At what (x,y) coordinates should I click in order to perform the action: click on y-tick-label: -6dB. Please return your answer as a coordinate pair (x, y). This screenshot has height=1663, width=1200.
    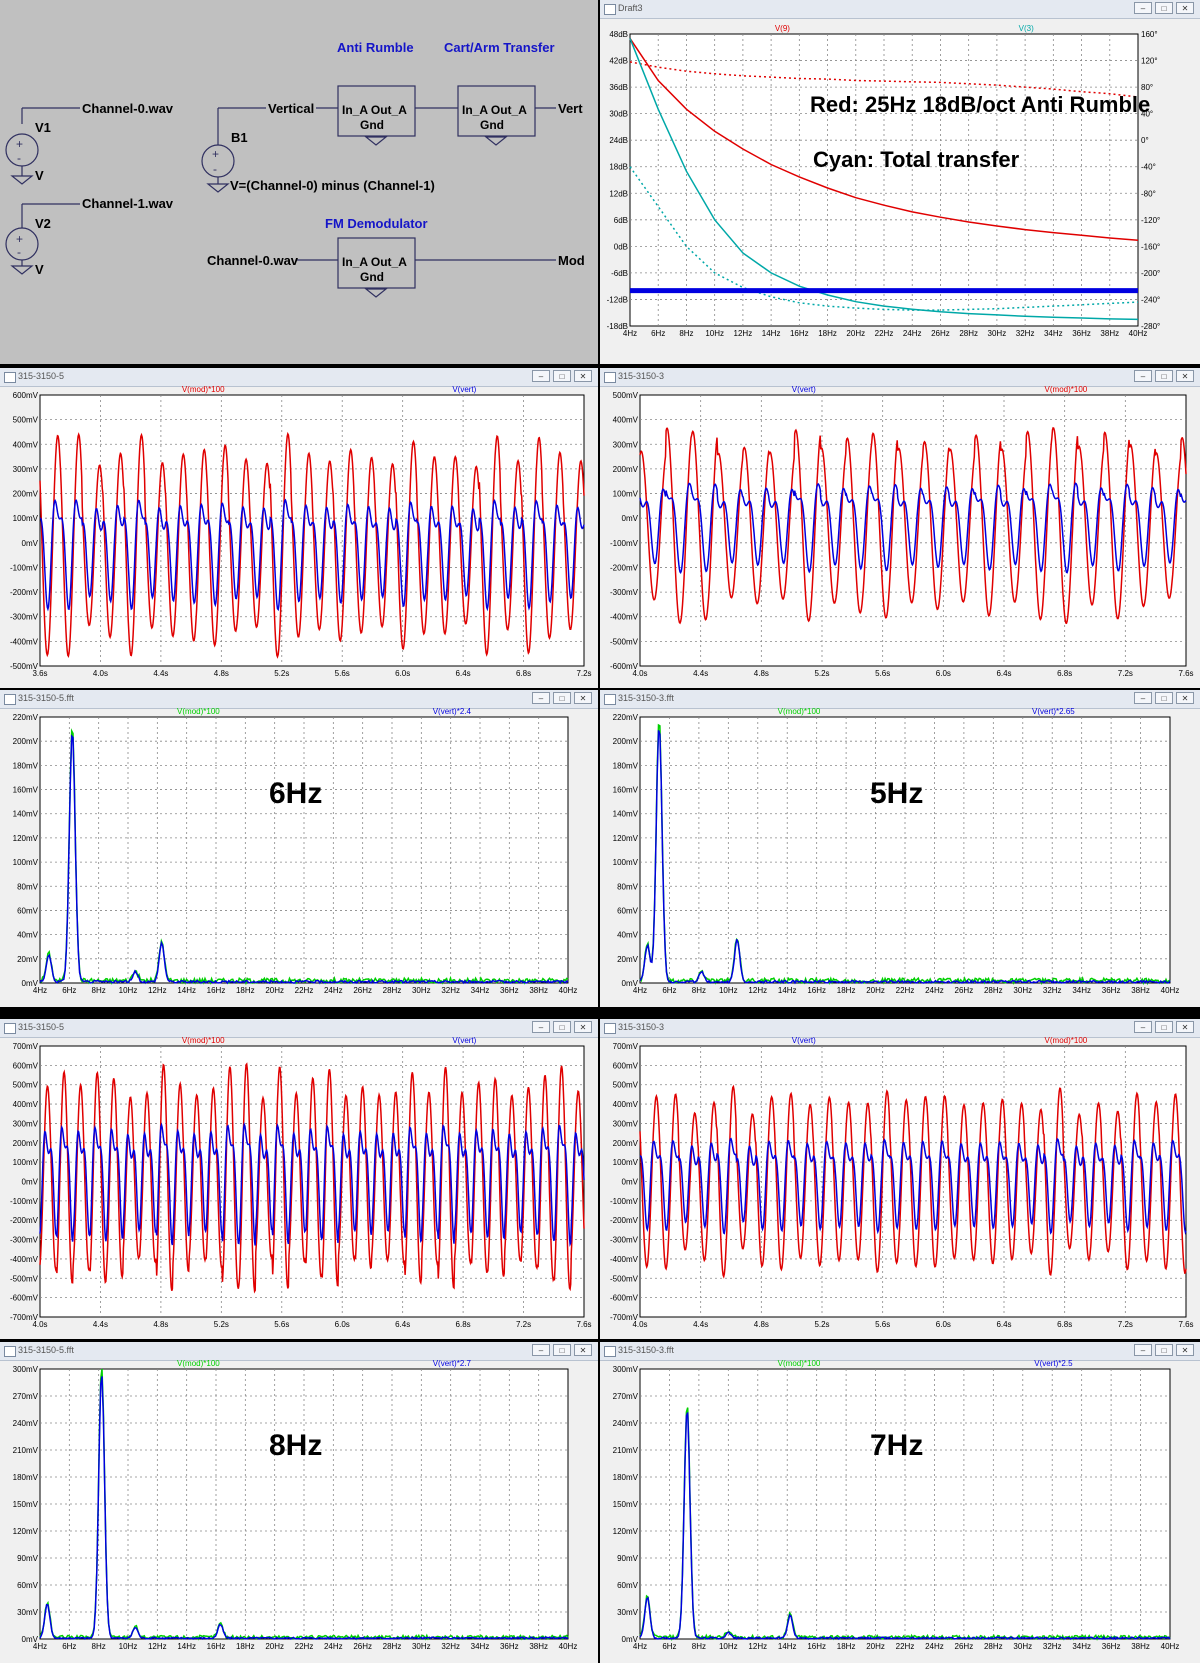
    Looking at the image, I should click on (619, 273).